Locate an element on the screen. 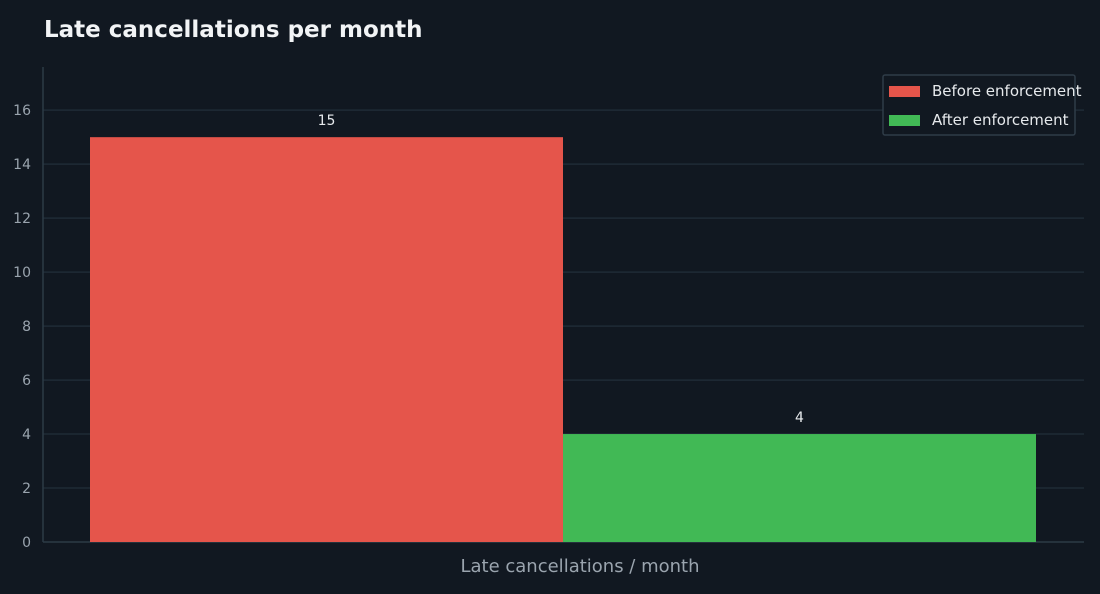 This screenshot has height=594, width=1100. y-tick-label: 0 is located at coordinates (26, 543).